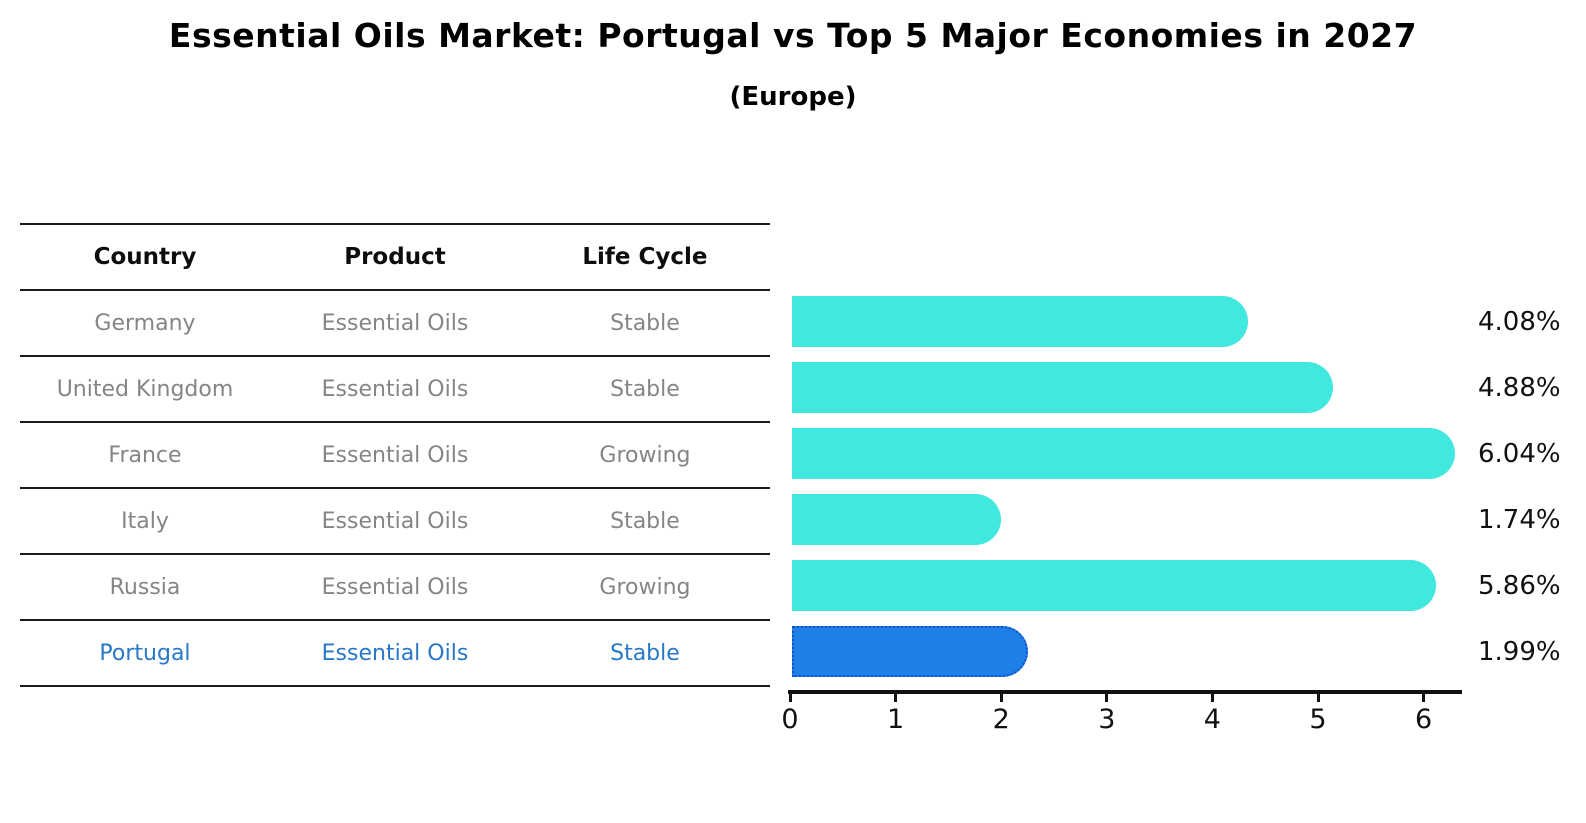  I want to click on header-product: Product, so click(395, 257).